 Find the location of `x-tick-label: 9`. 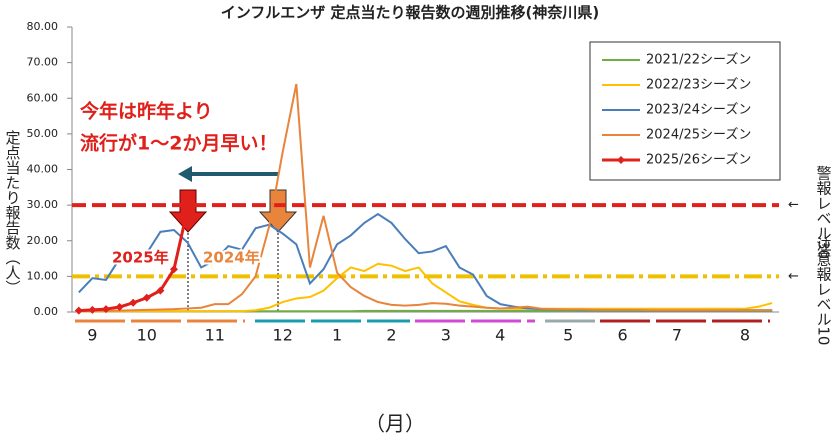

x-tick-label: 9 is located at coordinates (92, 335).